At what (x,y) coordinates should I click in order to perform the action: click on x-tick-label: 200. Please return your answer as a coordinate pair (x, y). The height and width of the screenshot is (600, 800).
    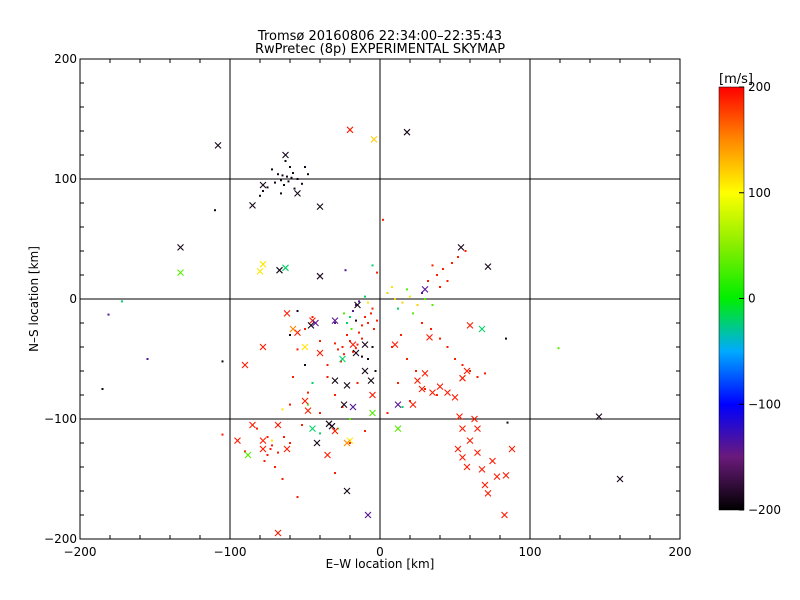
    Looking at the image, I should click on (680, 552).